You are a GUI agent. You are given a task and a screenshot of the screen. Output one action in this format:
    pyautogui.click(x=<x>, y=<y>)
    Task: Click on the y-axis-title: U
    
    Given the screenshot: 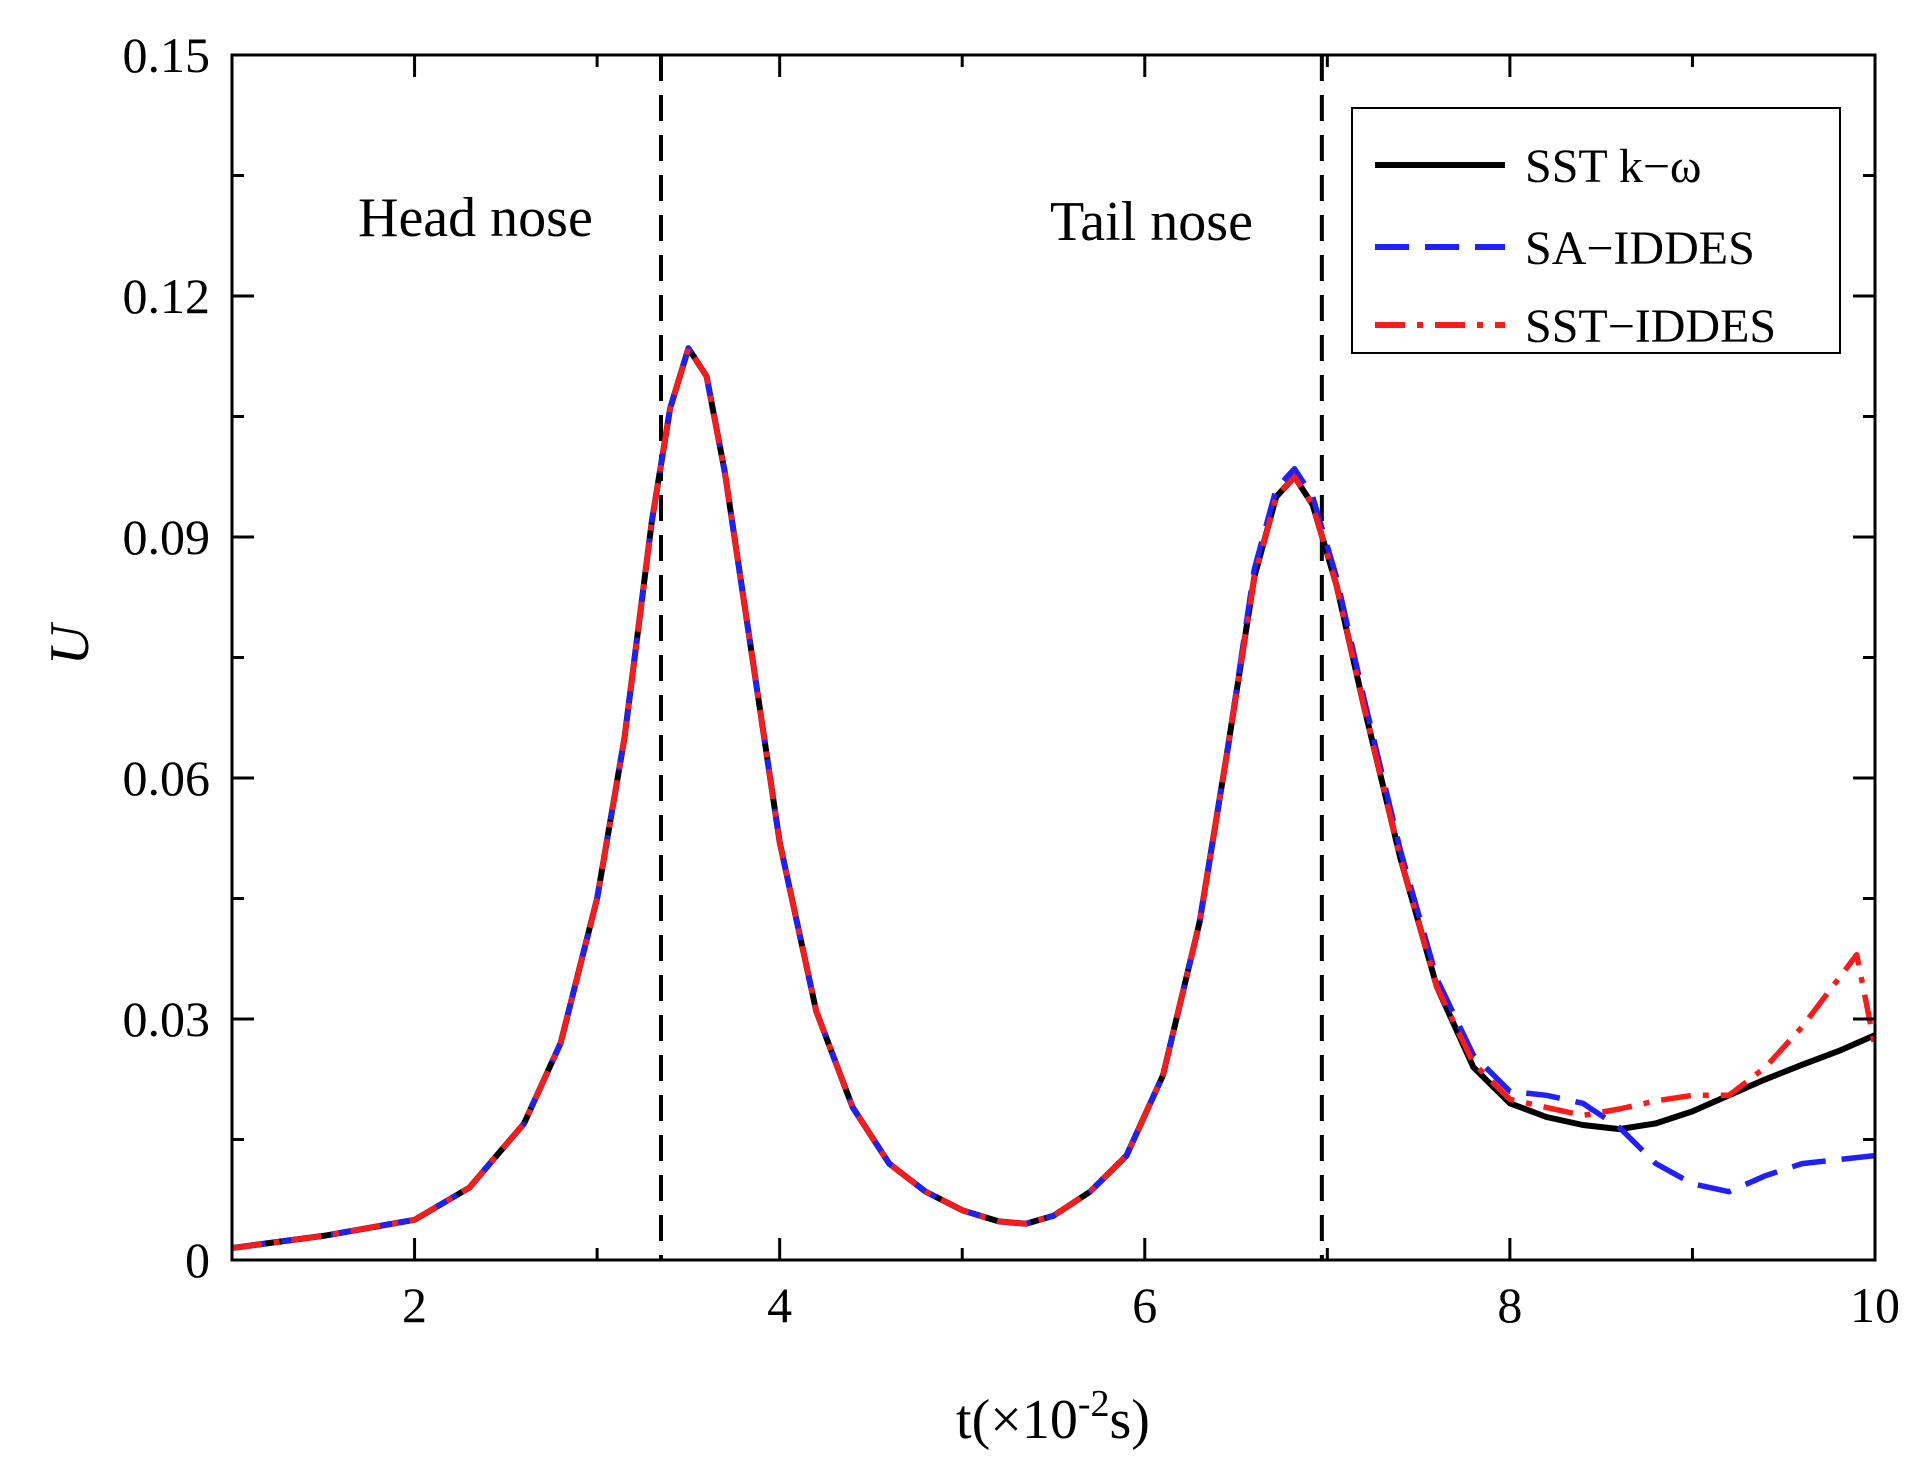 What is the action you would take?
    pyautogui.click(x=70, y=643)
    